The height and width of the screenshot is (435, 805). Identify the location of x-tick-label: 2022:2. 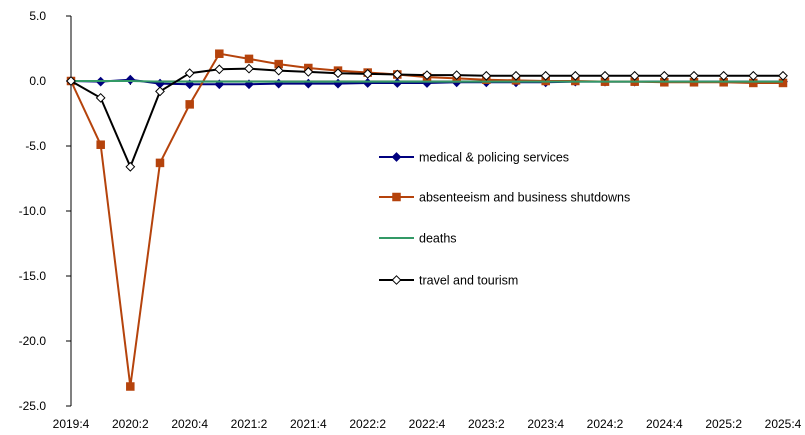
(367, 424).